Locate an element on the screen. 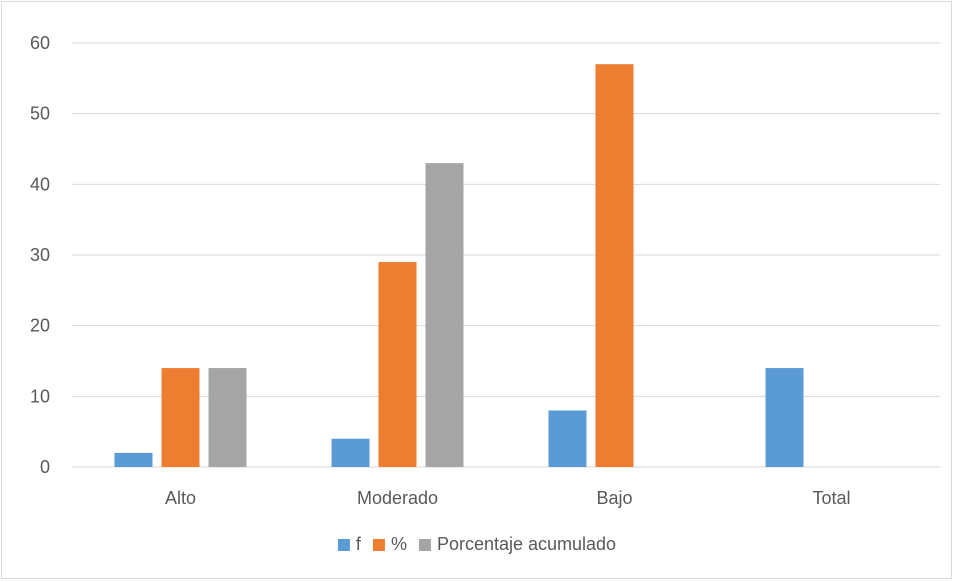 The height and width of the screenshot is (582, 955). y-tick-label: 60 is located at coordinates (40, 43).